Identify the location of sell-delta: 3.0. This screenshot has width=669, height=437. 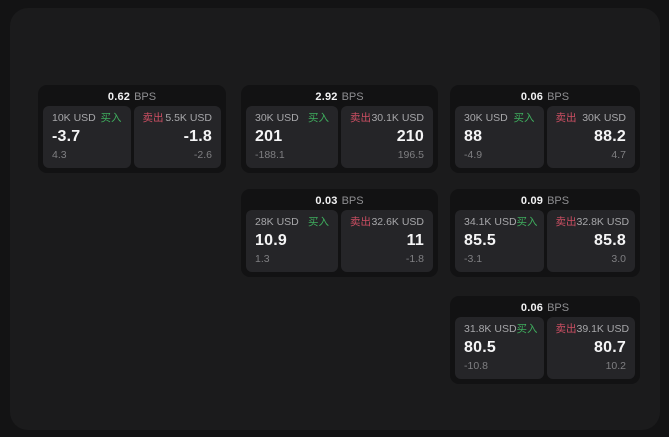
(618, 259).